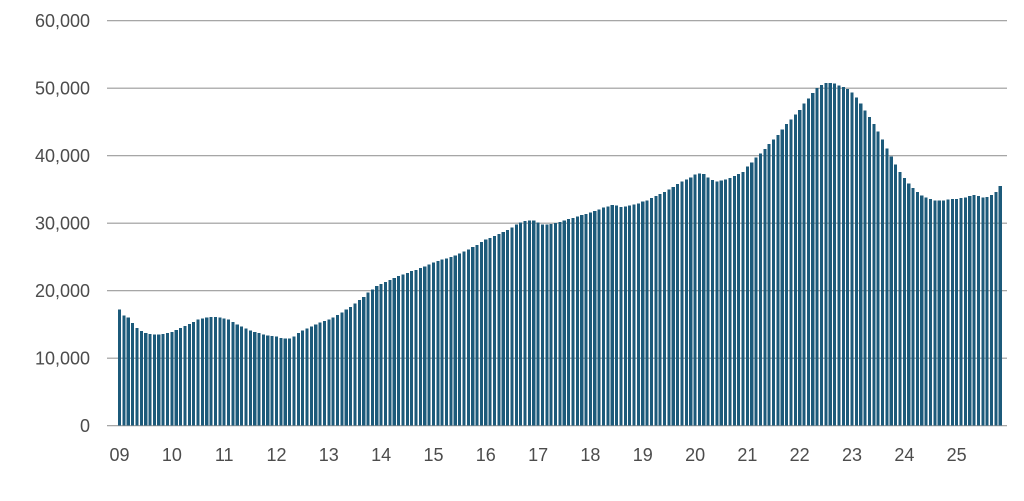 The image size is (1024, 501). I want to click on x-axis-tick-label: 17, so click(538, 455).